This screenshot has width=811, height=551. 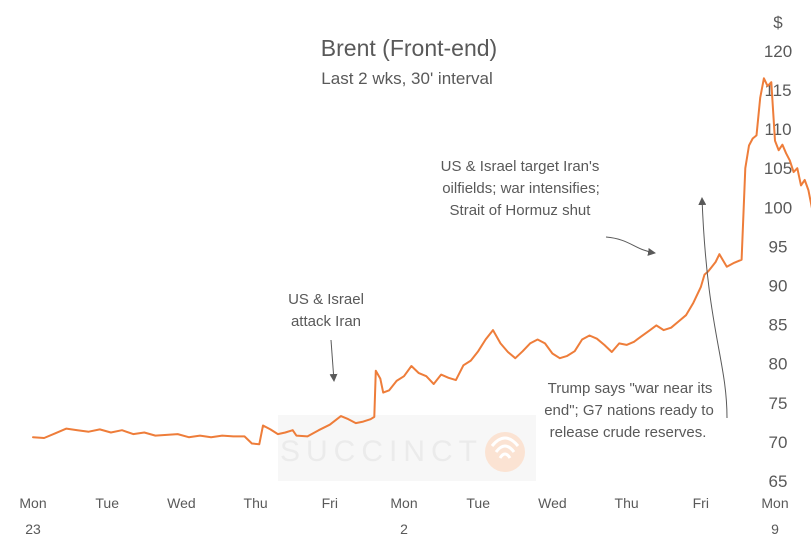 What do you see at coordinates (326, 299) in the screenshot?
I see `annotation-attack-iran-line-1: US & Israel` at bounding box center [326, 299].